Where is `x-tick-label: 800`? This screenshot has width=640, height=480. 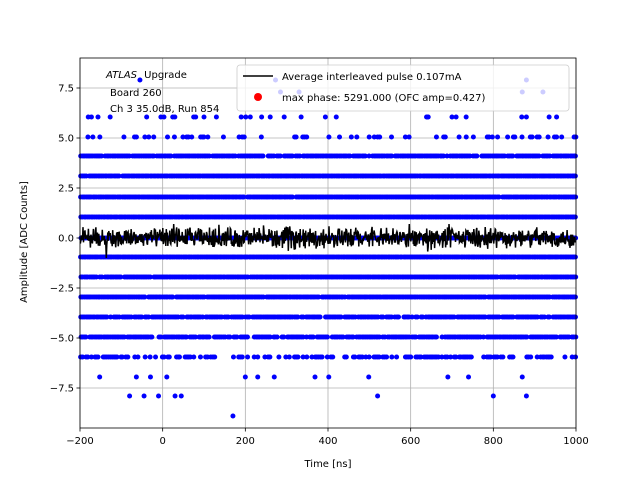 x-tick-label: 800 is located at coordinates (493, 441).